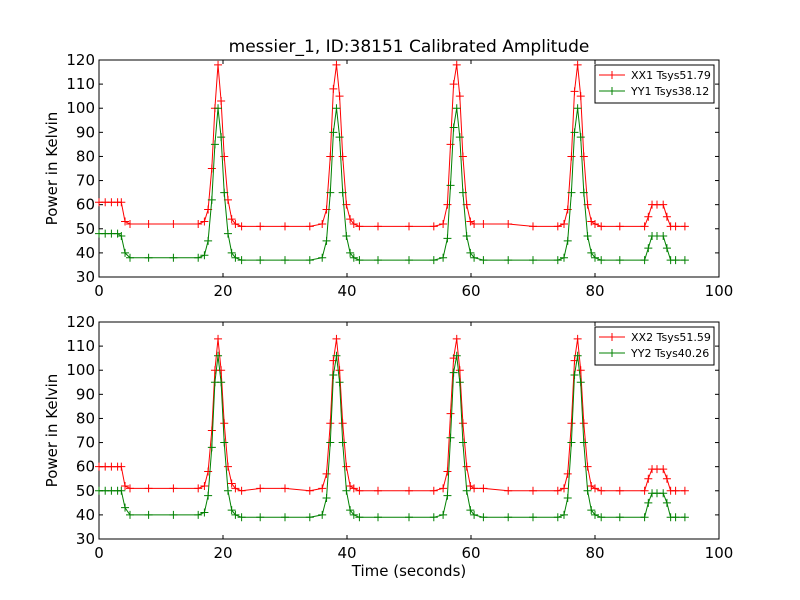  Describe the element at coordinates (346, 291) in the screenshot. I see `top-x-tick-label: 40` at that location.